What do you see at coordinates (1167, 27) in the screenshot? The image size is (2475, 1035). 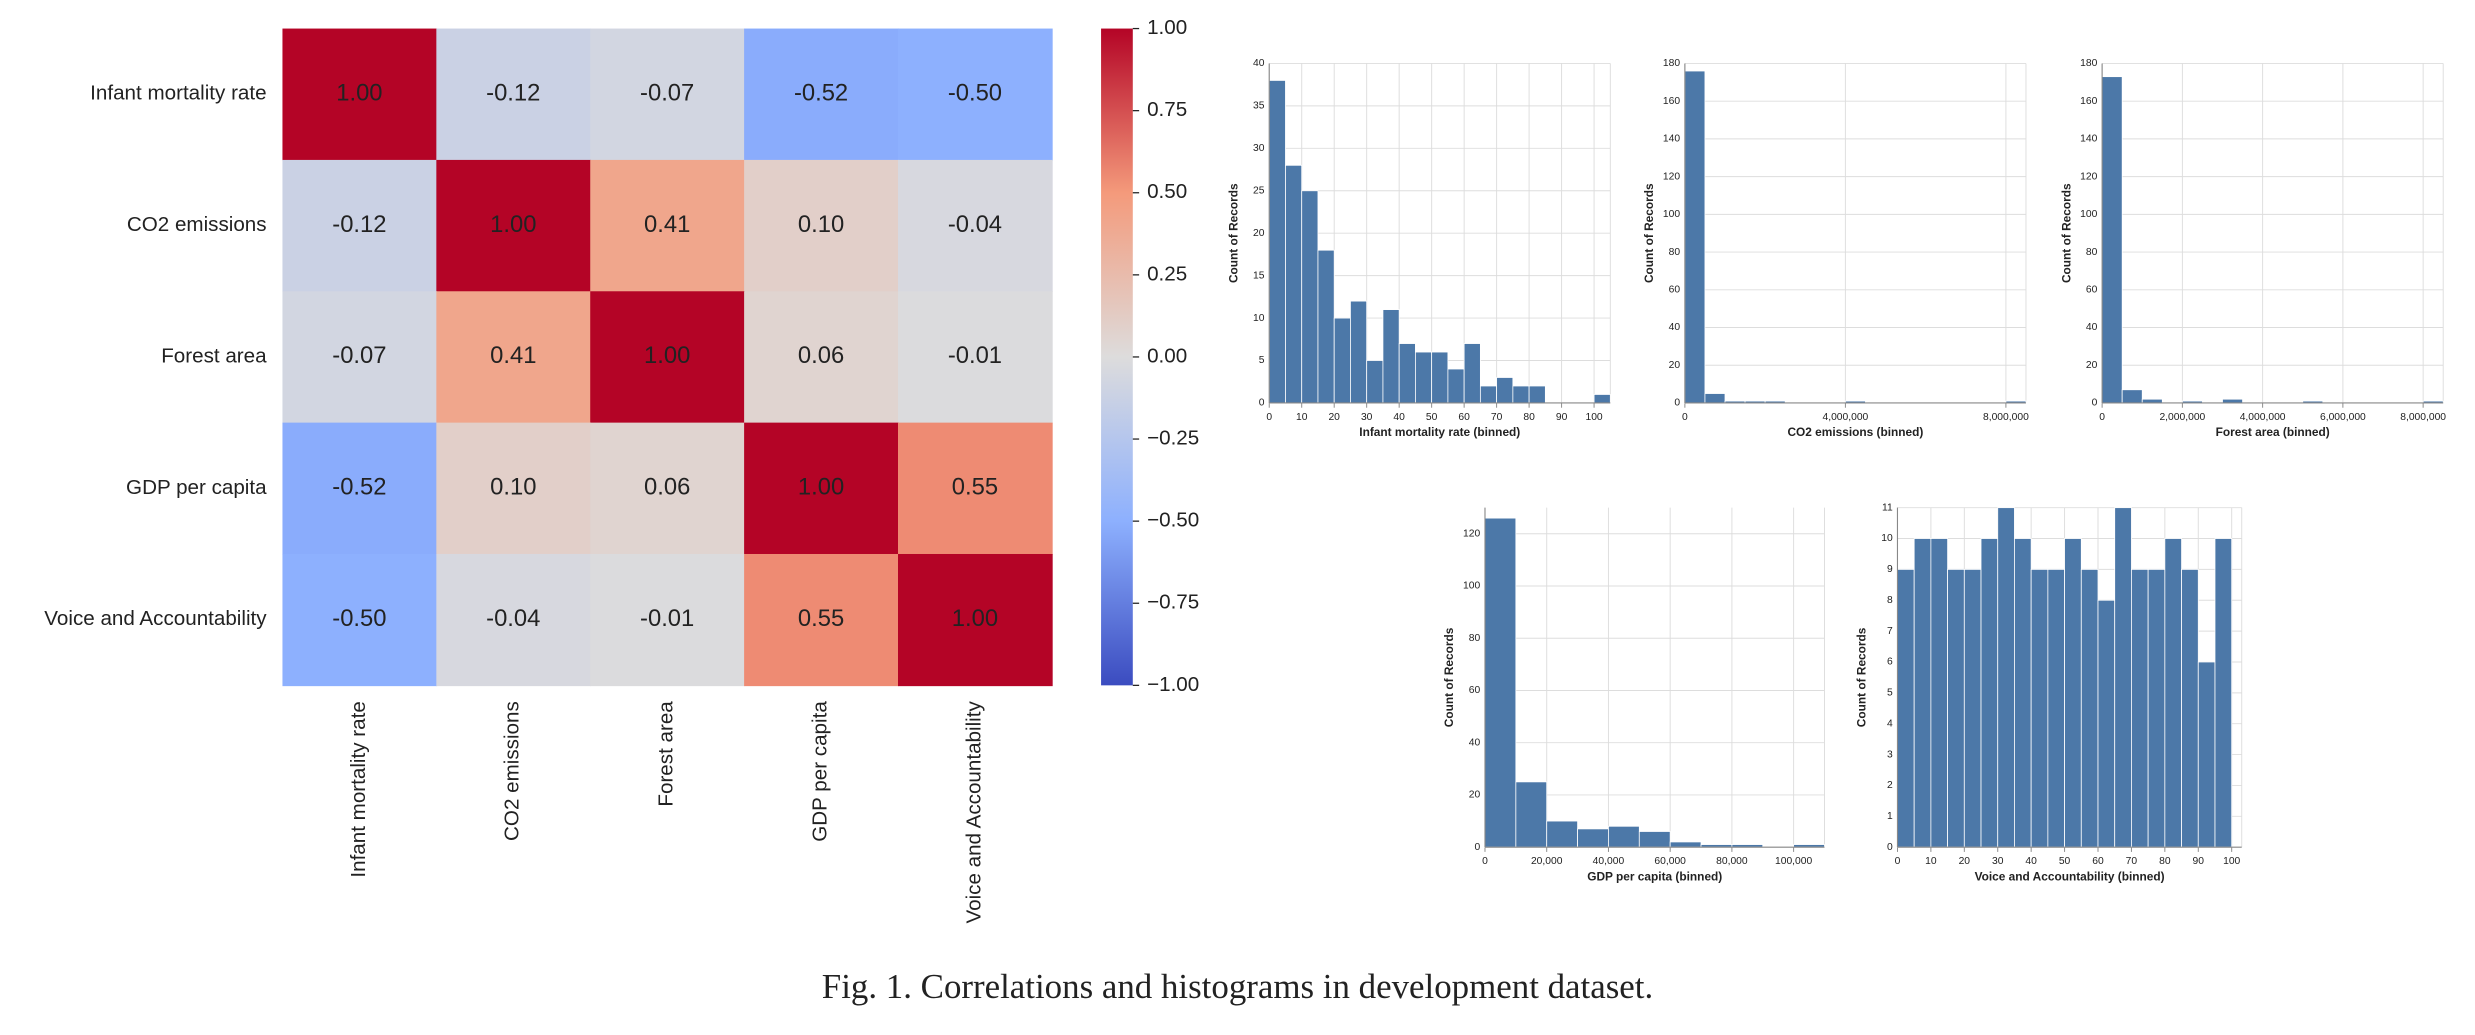 I see `colorbar-tick-label: 1.00` at bounding box center [1167, 27].